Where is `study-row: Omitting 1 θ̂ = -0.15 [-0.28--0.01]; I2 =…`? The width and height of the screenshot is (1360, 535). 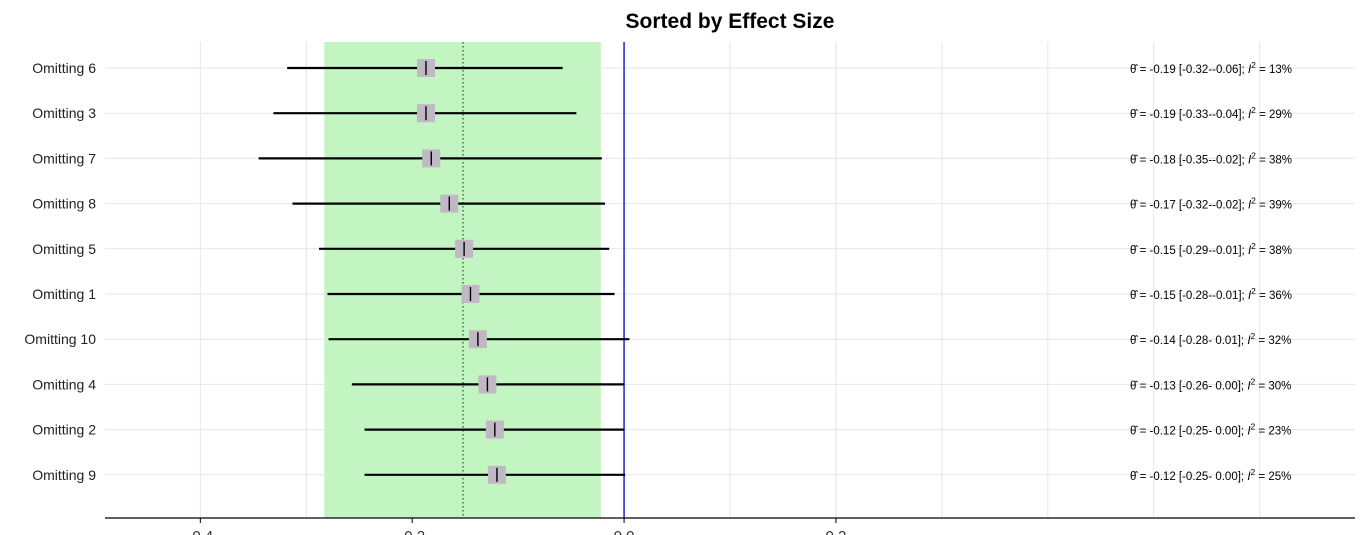
study-row: Omitting 1 θ̂ = -0.15 [-0.28--0.01]; I2 =… is located at coordinates (662, 294).